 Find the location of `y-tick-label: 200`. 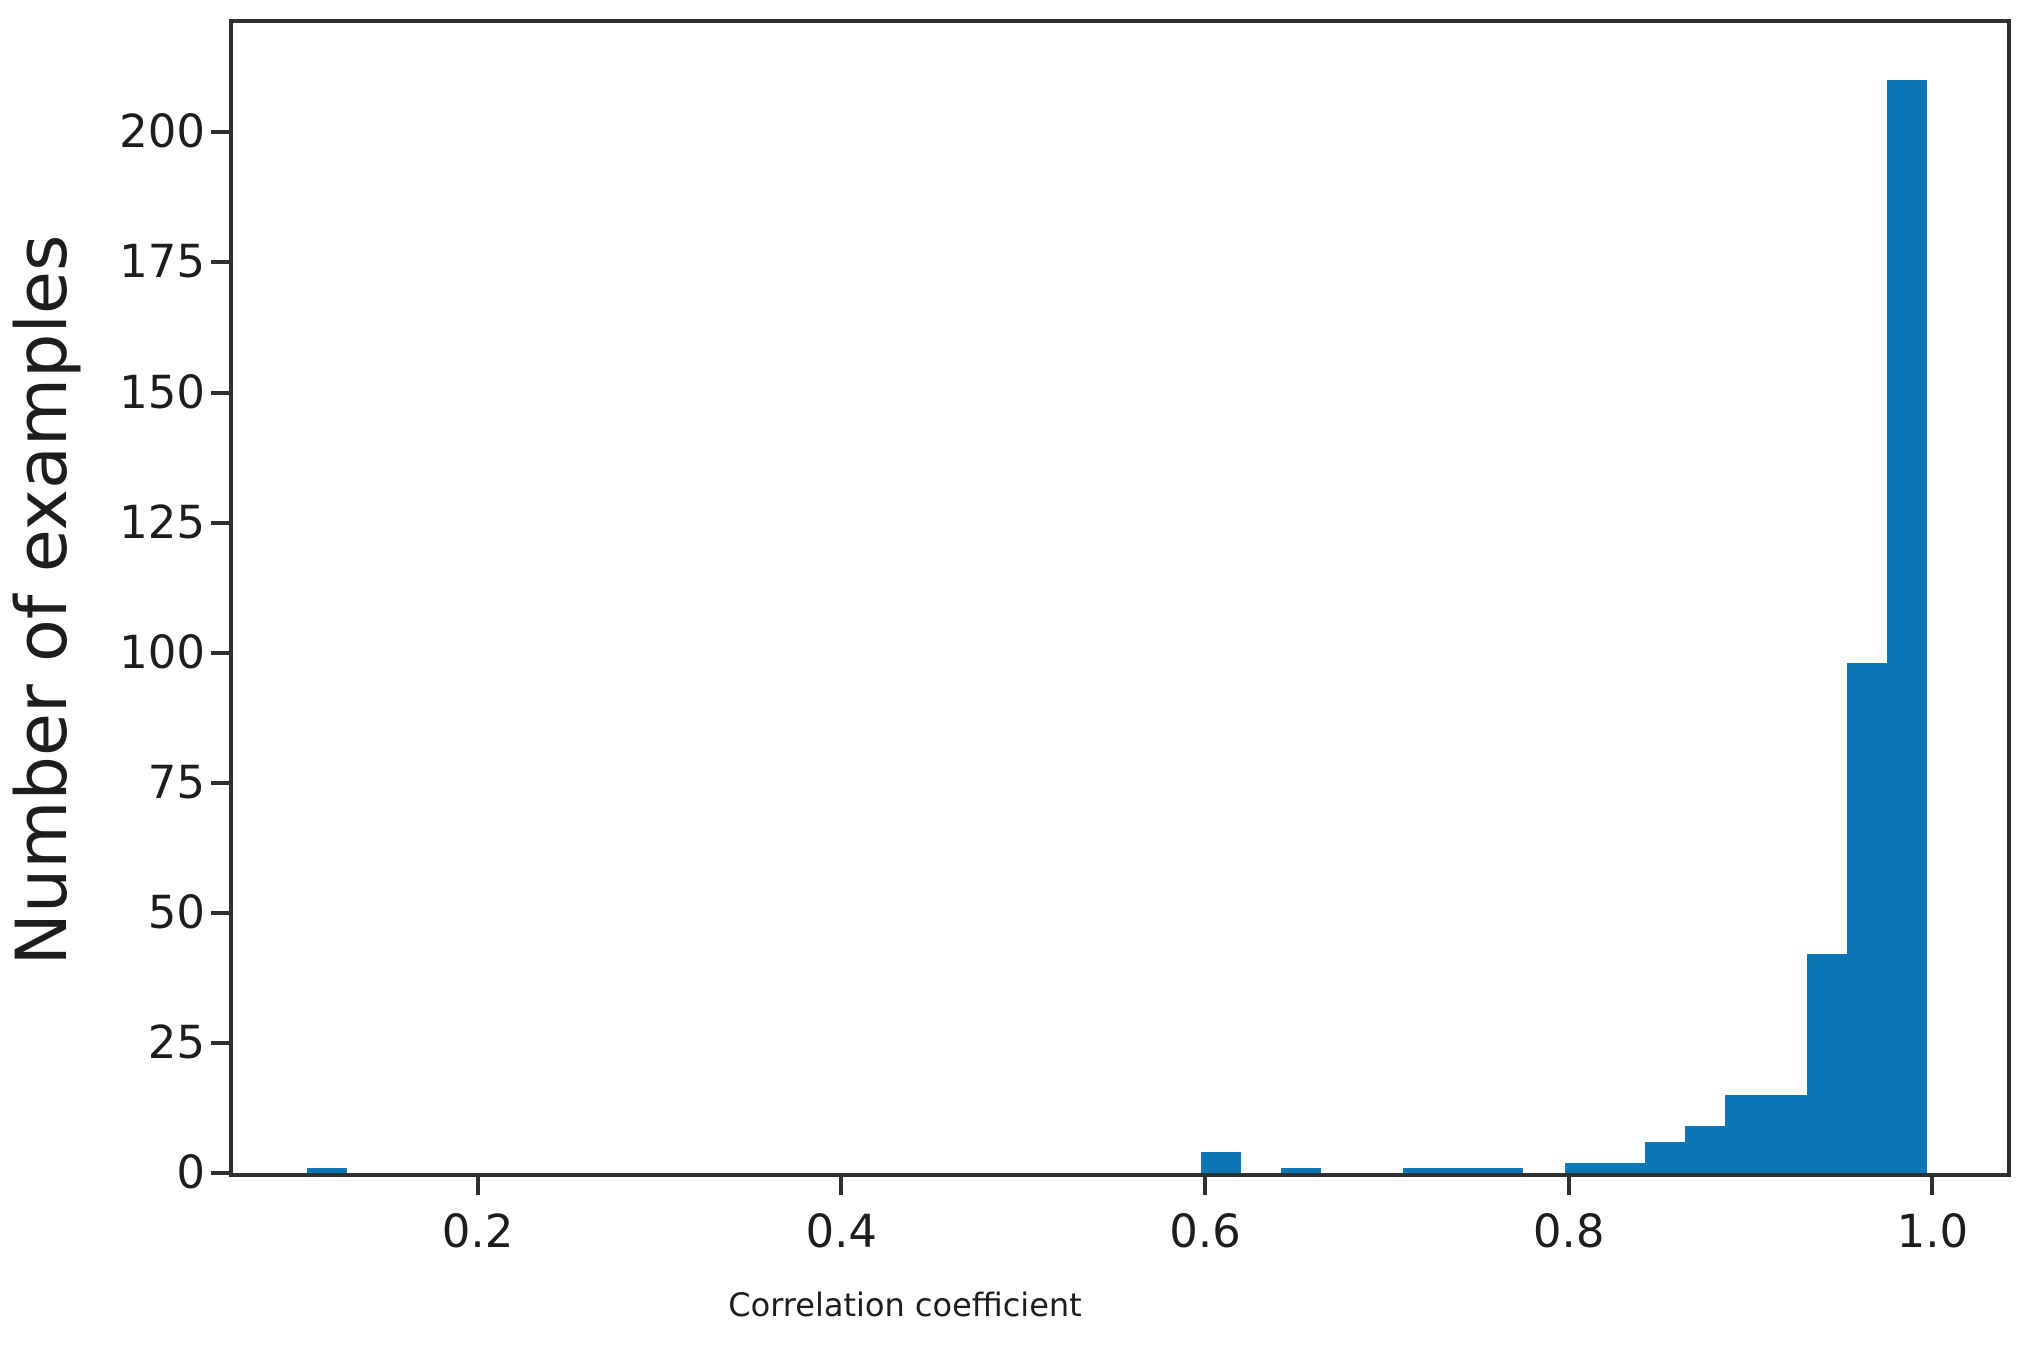

y-tick-label: 200 is located at coordinates (162, 132).